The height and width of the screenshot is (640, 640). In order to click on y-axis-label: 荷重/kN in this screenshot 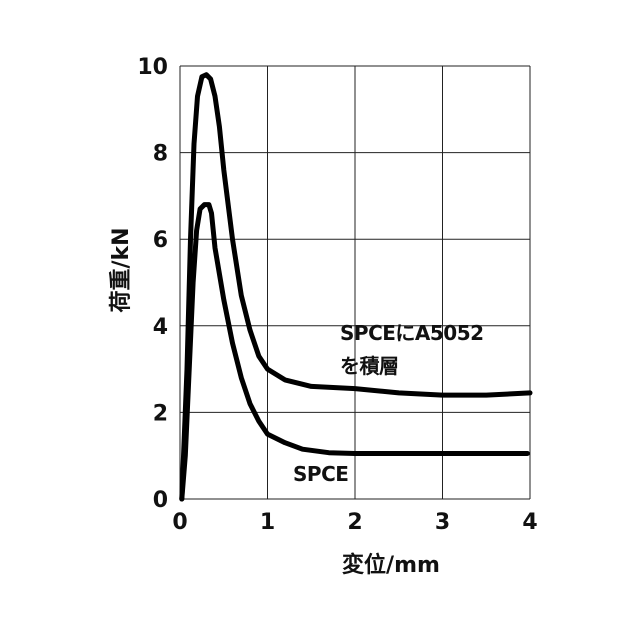, I will do `click(121, 269)`.